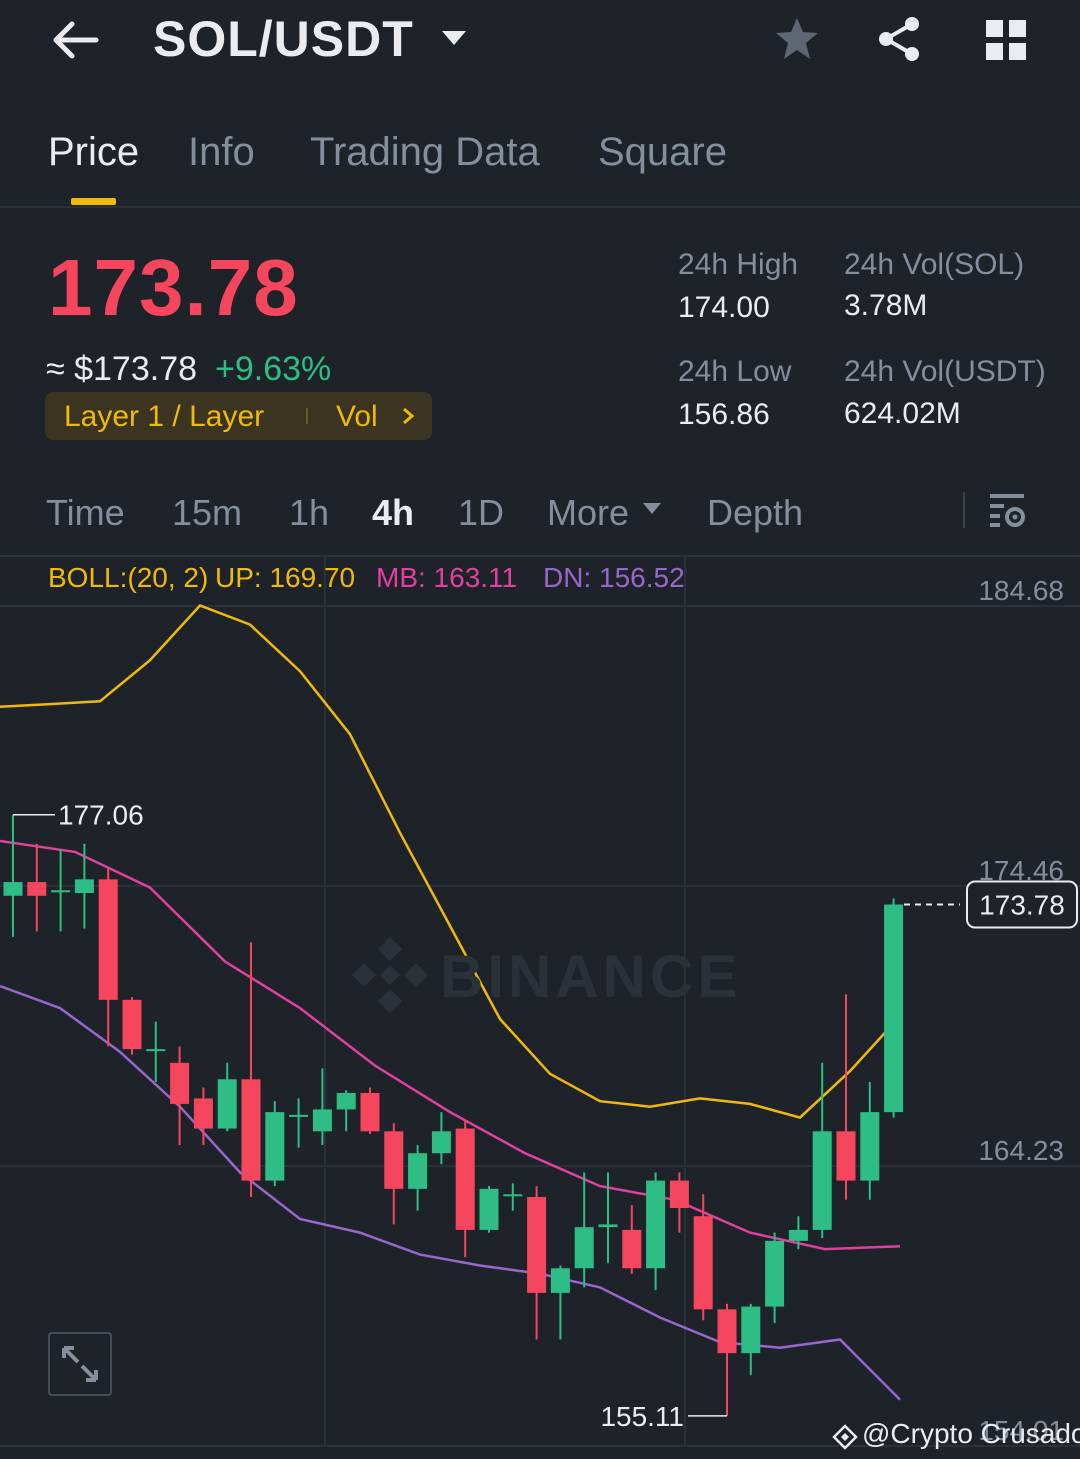  I want to click on share-icon, so click(899, 39).